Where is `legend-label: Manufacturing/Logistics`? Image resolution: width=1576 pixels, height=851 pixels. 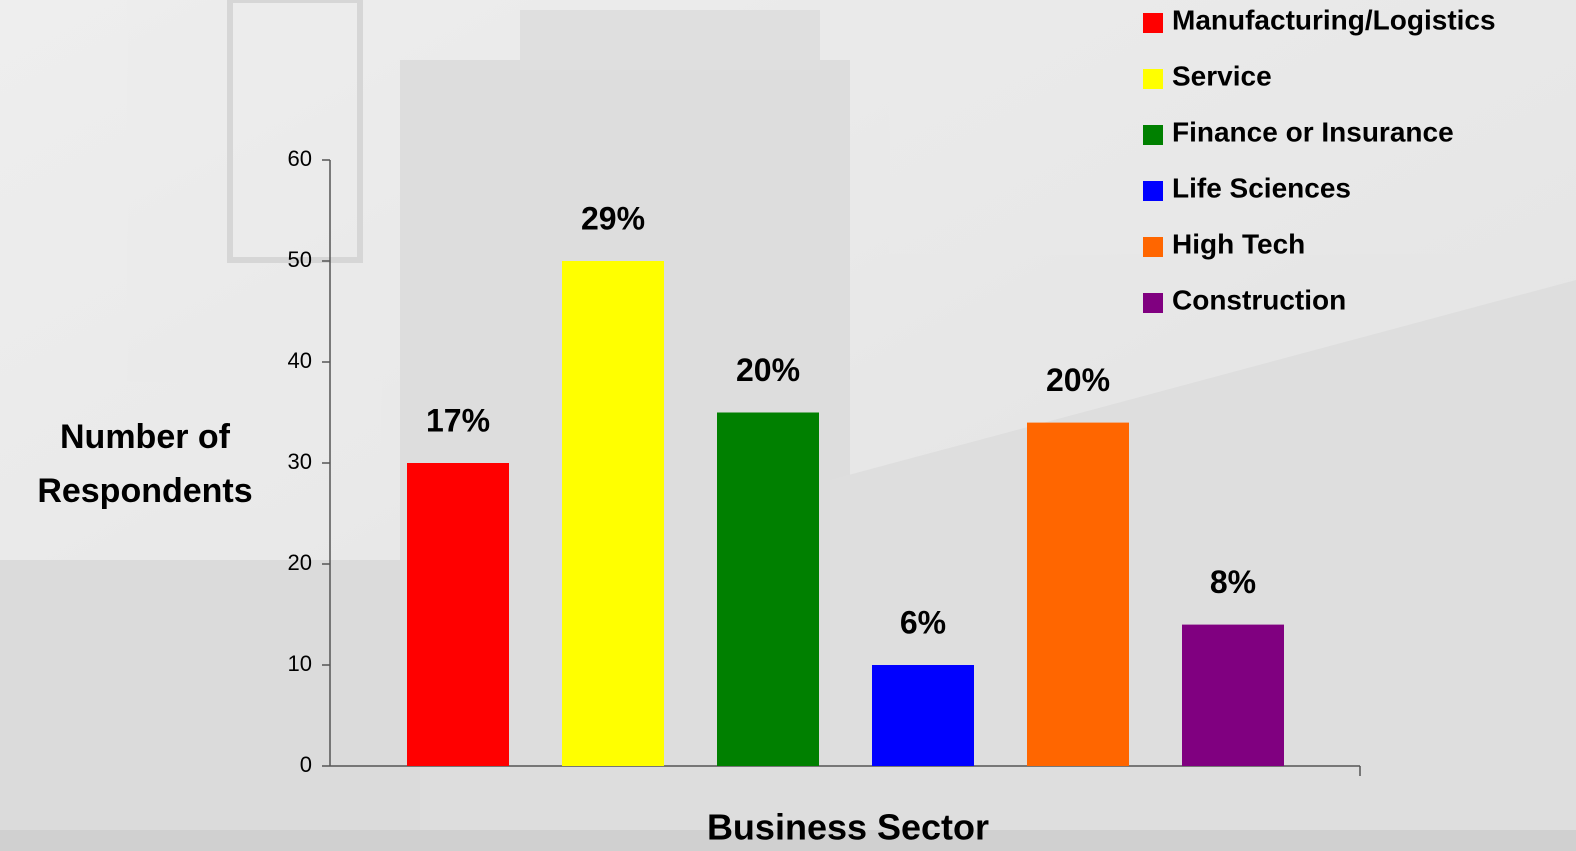
legend-label: Manufacturing/Logistics is located at coordinates (1334, 19).